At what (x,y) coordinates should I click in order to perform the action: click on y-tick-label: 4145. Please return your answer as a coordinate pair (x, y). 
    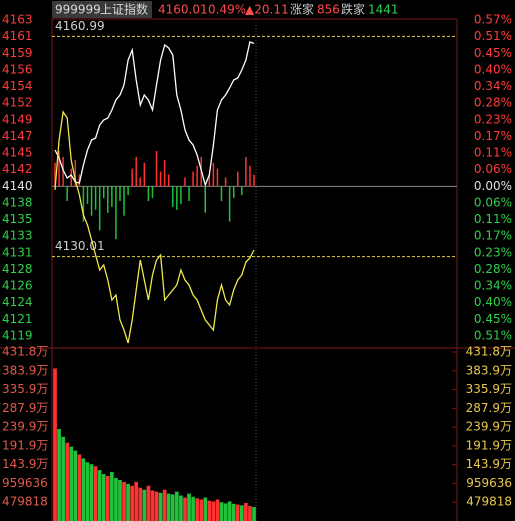
    Looking at the image, I should click on (17, 153).